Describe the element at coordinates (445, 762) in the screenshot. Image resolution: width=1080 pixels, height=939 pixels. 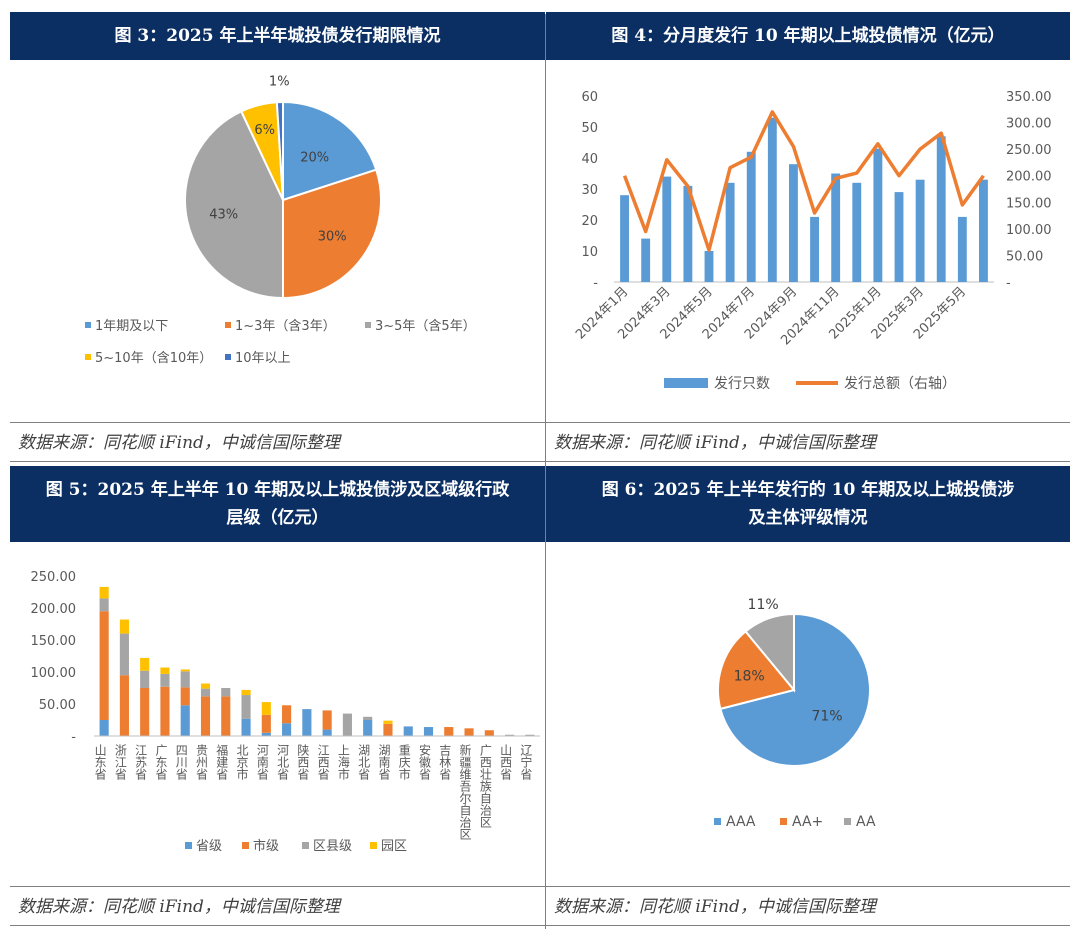
I see `fig5-x-tick-label: 吉林省` at that location.